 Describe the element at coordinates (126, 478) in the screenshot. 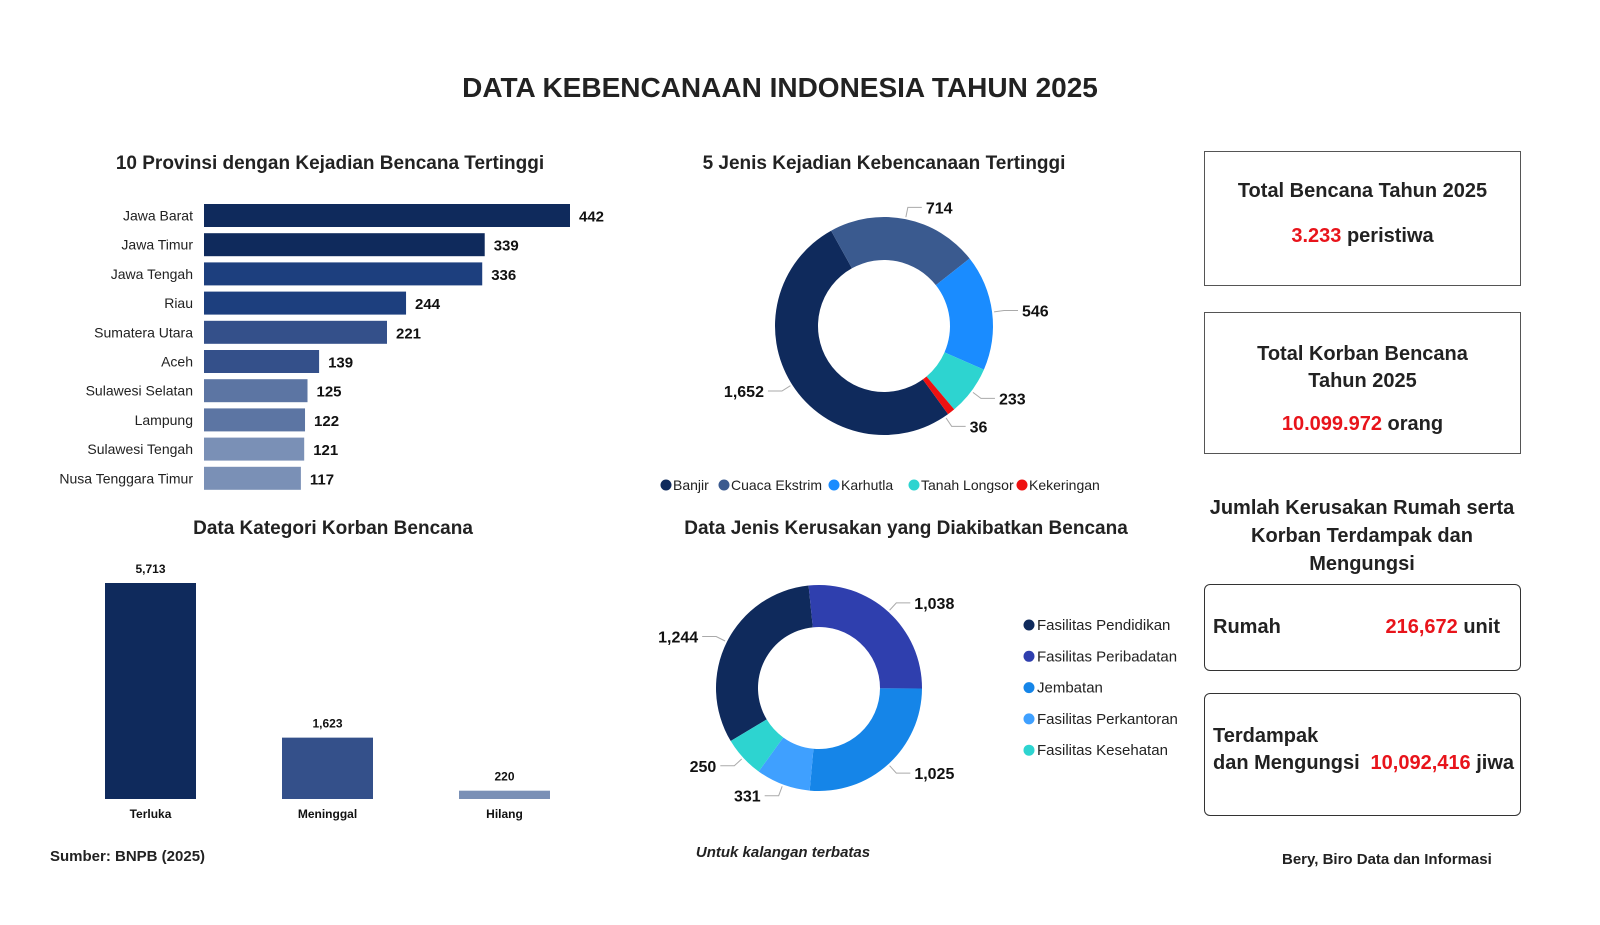

I see `province-label: Nusa Tenggara Timur` at that location.